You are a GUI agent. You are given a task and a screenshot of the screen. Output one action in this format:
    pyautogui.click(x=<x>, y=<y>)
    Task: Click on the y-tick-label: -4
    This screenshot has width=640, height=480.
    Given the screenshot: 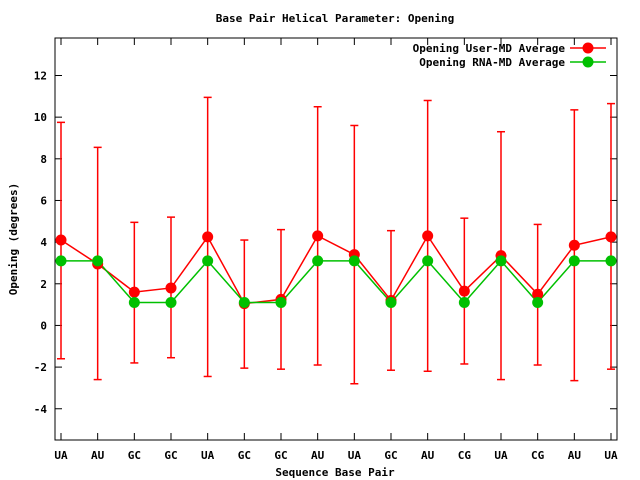 What is the action you would take?
    pyautogui.click(x=41, y=409)
    